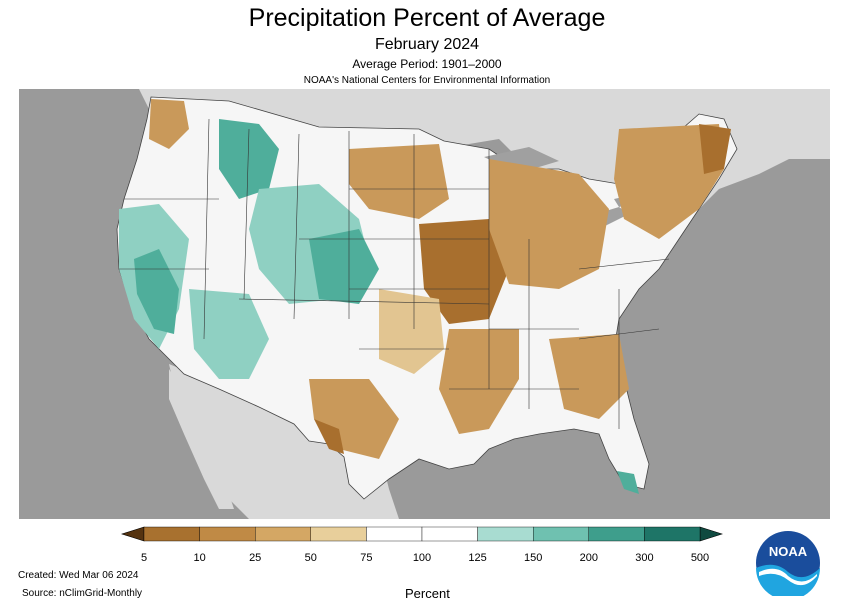 The width and height of the screenshot is (854, 609). Describe the element at coordinates (255, 558) in the screenshot. I see `legend-tick-label: 25` at that location.